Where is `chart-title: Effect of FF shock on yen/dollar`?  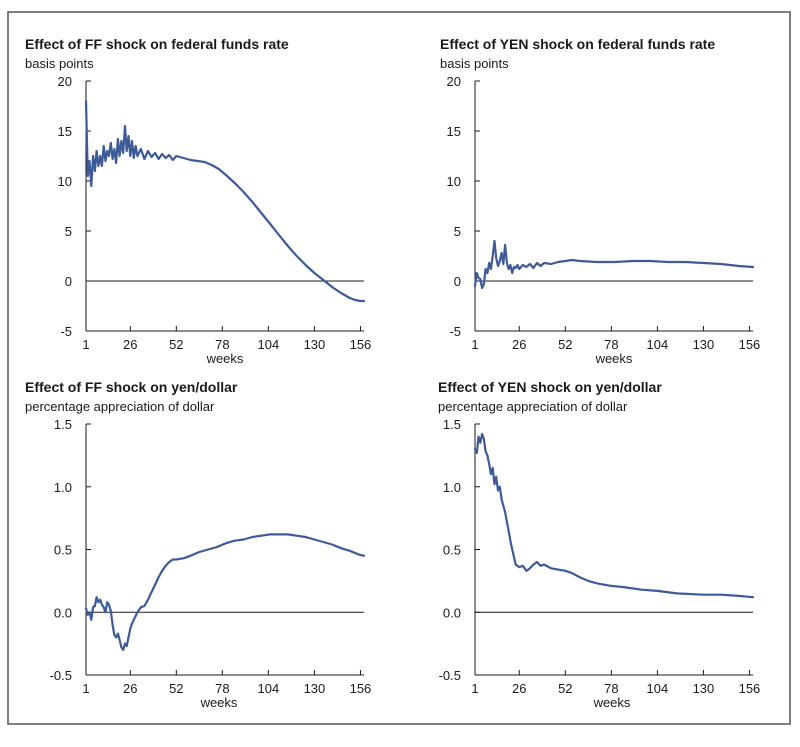 chart-title: Effect of FF shock on yen/dollar is located at coordinates (131, 387).